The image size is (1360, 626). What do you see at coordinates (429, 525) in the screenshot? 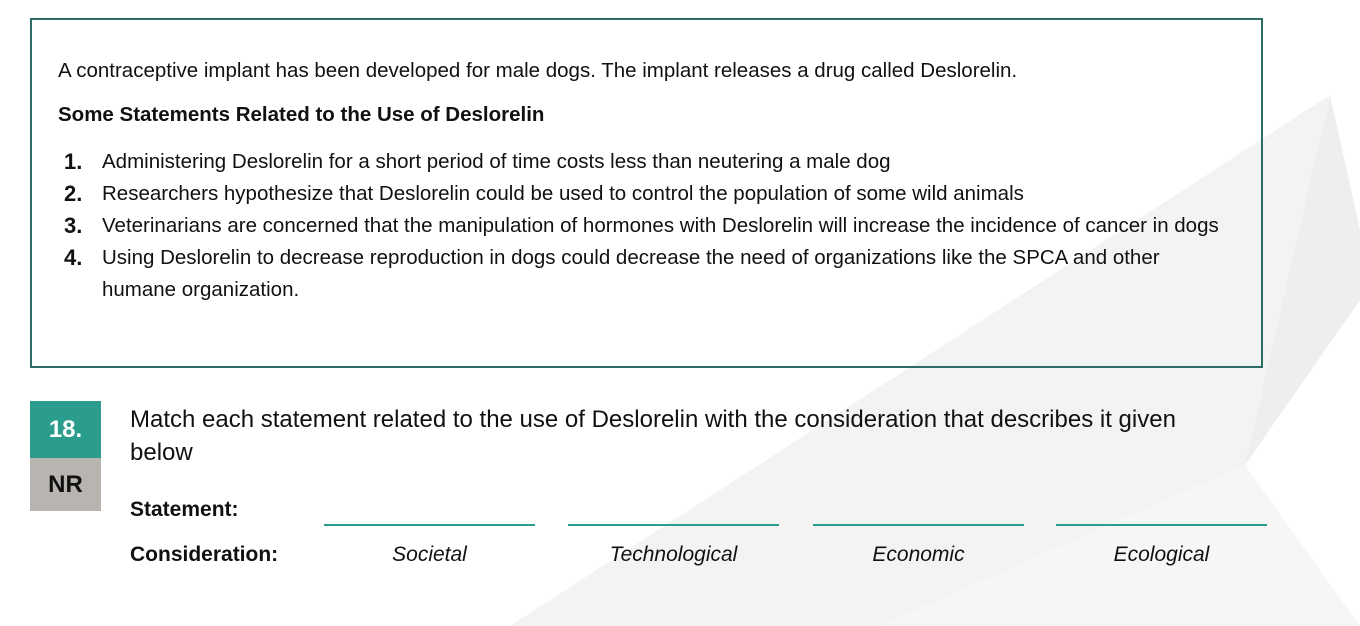
I see `answer-blank-societal` at bounding box center [429, 525].